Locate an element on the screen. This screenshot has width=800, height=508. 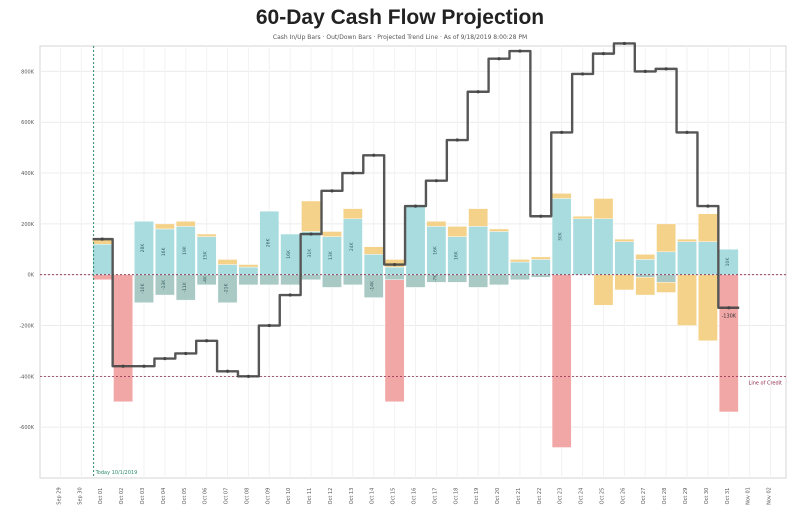
x-tick-label: Oct 19 is located at coordinates (477, 496).